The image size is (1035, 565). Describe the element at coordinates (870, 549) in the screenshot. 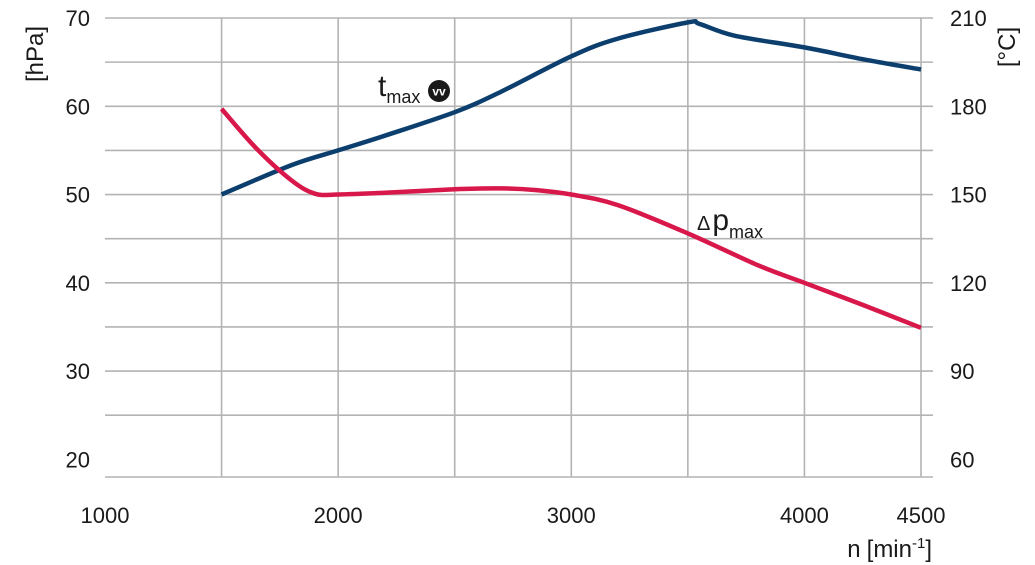

I see `x-axis-unit-bracket-open: [` at that location.